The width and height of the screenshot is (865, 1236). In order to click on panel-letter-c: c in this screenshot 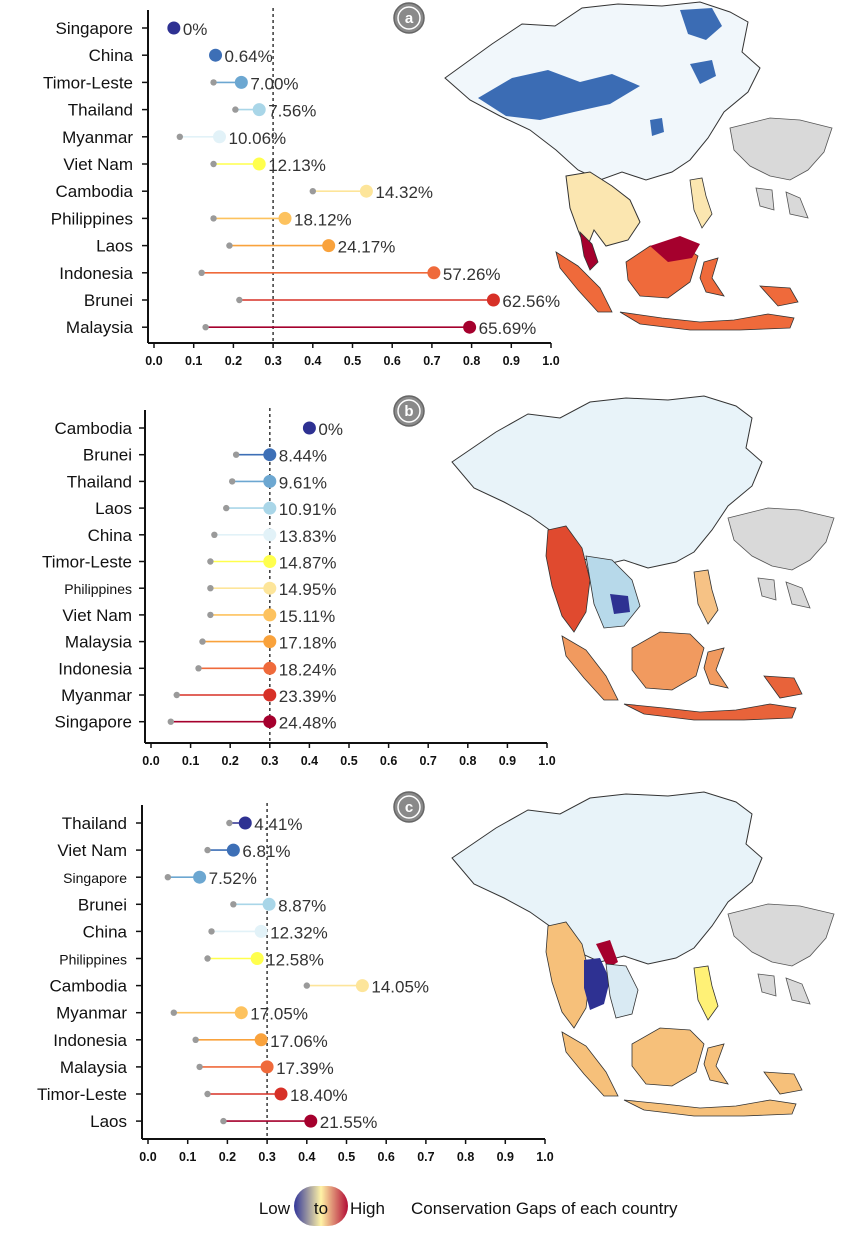, I will do `click(409, 807)`.